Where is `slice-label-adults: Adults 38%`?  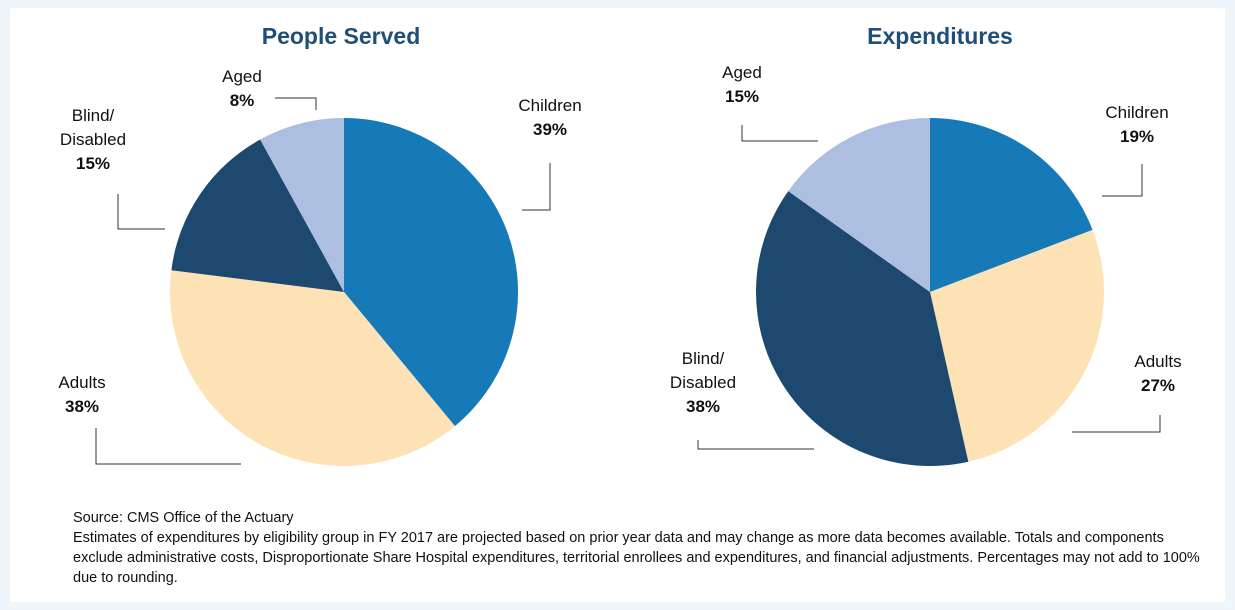
slice-label-adults: Adults 38% is located at coordinates (81, 394).